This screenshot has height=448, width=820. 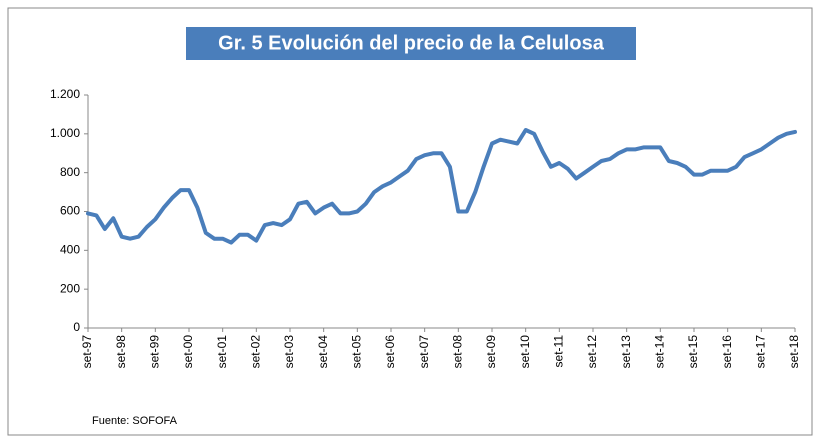 I want to click on x-tick-label: set-06, so click(x=390, y=352).